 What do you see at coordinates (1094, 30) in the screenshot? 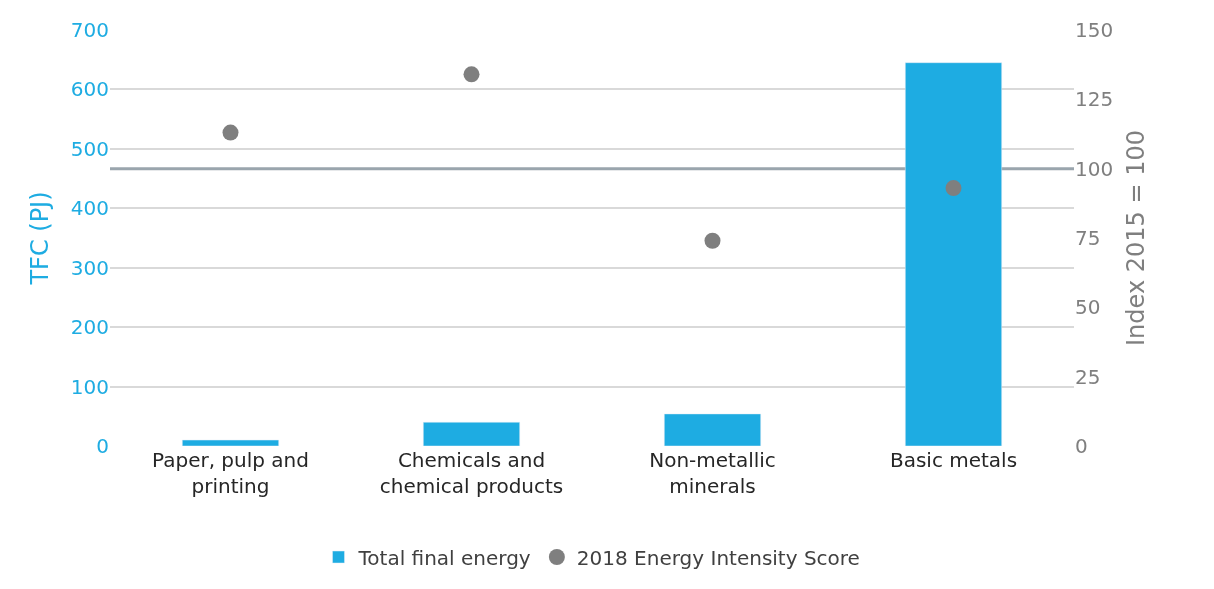
I see `y2-tick-label: 150` at bounding box center [1094, 30].